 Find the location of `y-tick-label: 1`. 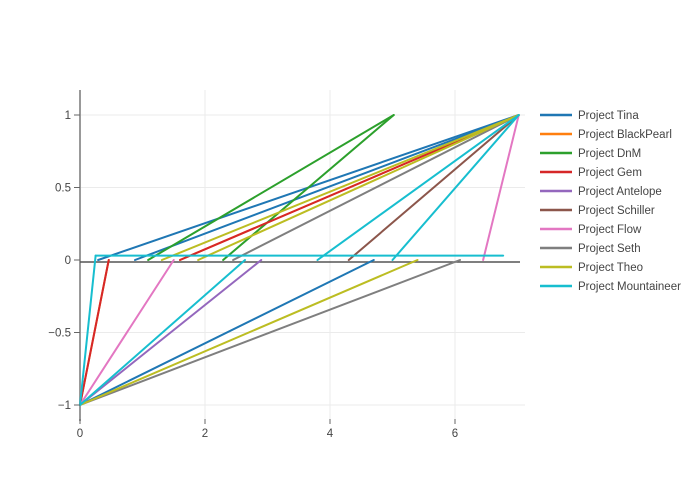

y-tick-label: 1 is located at coordinates (68, 116).